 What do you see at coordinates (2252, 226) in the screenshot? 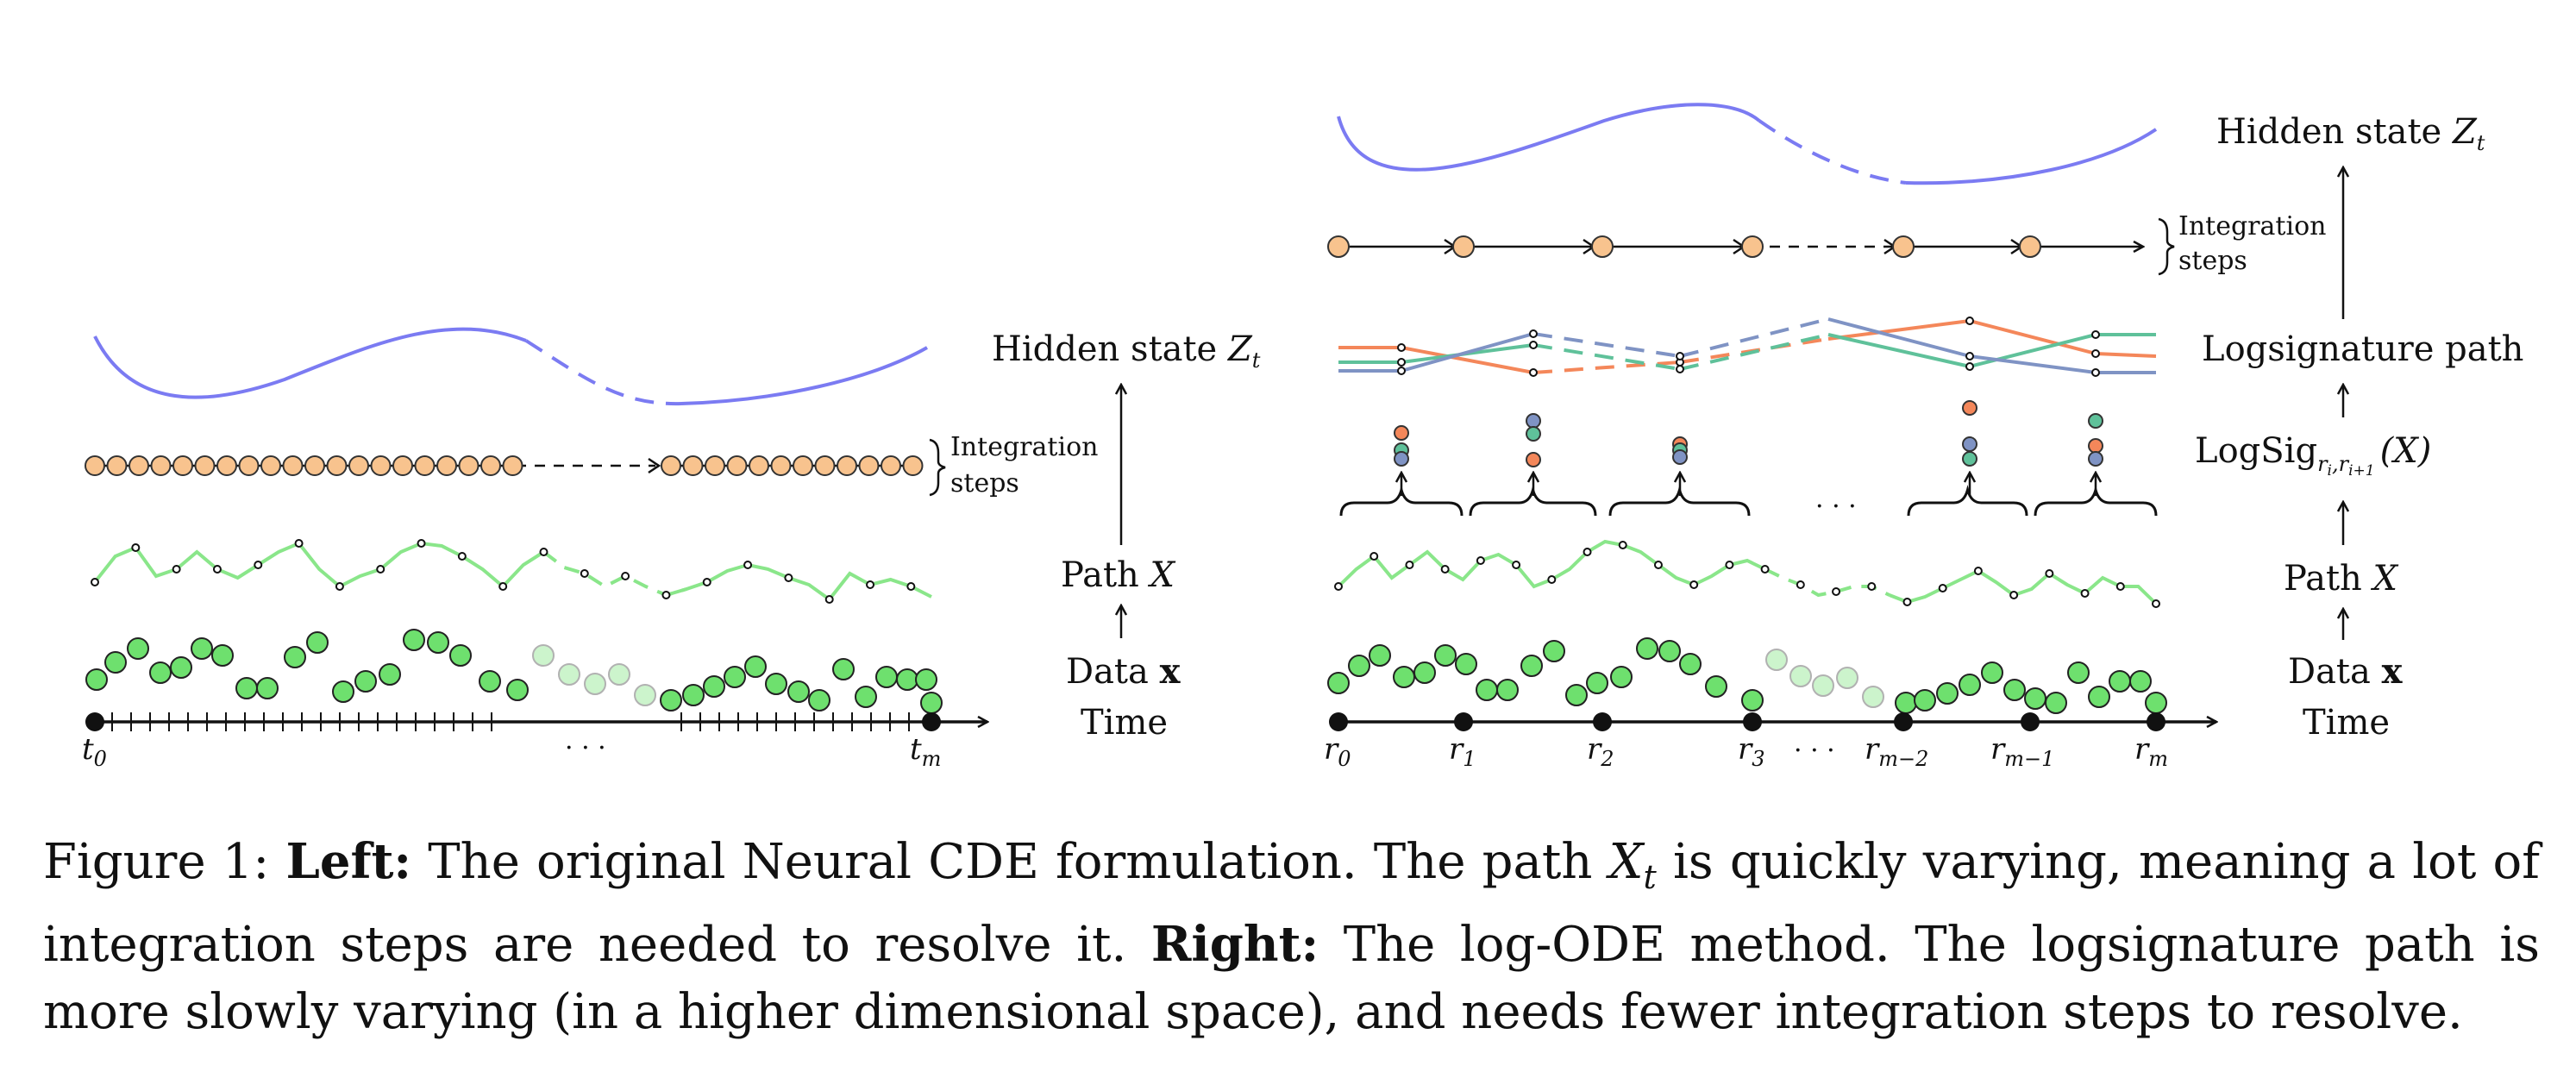
I see `right-integration-label-1: Integration` at bounding box center [2252, 226].